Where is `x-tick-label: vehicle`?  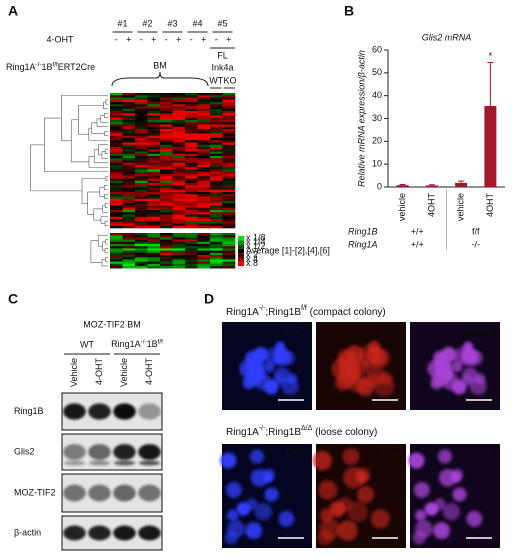
x-tick-label: vehicle is located at coordinates (402, 207).